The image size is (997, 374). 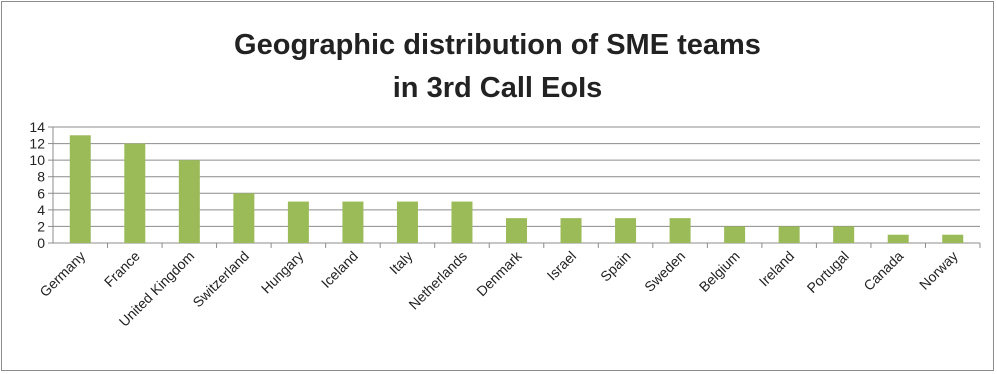 What do you see at coordinates (62, 274) in the screenshot?
I see `category-label: Germany` at bounding box center [62, 274].